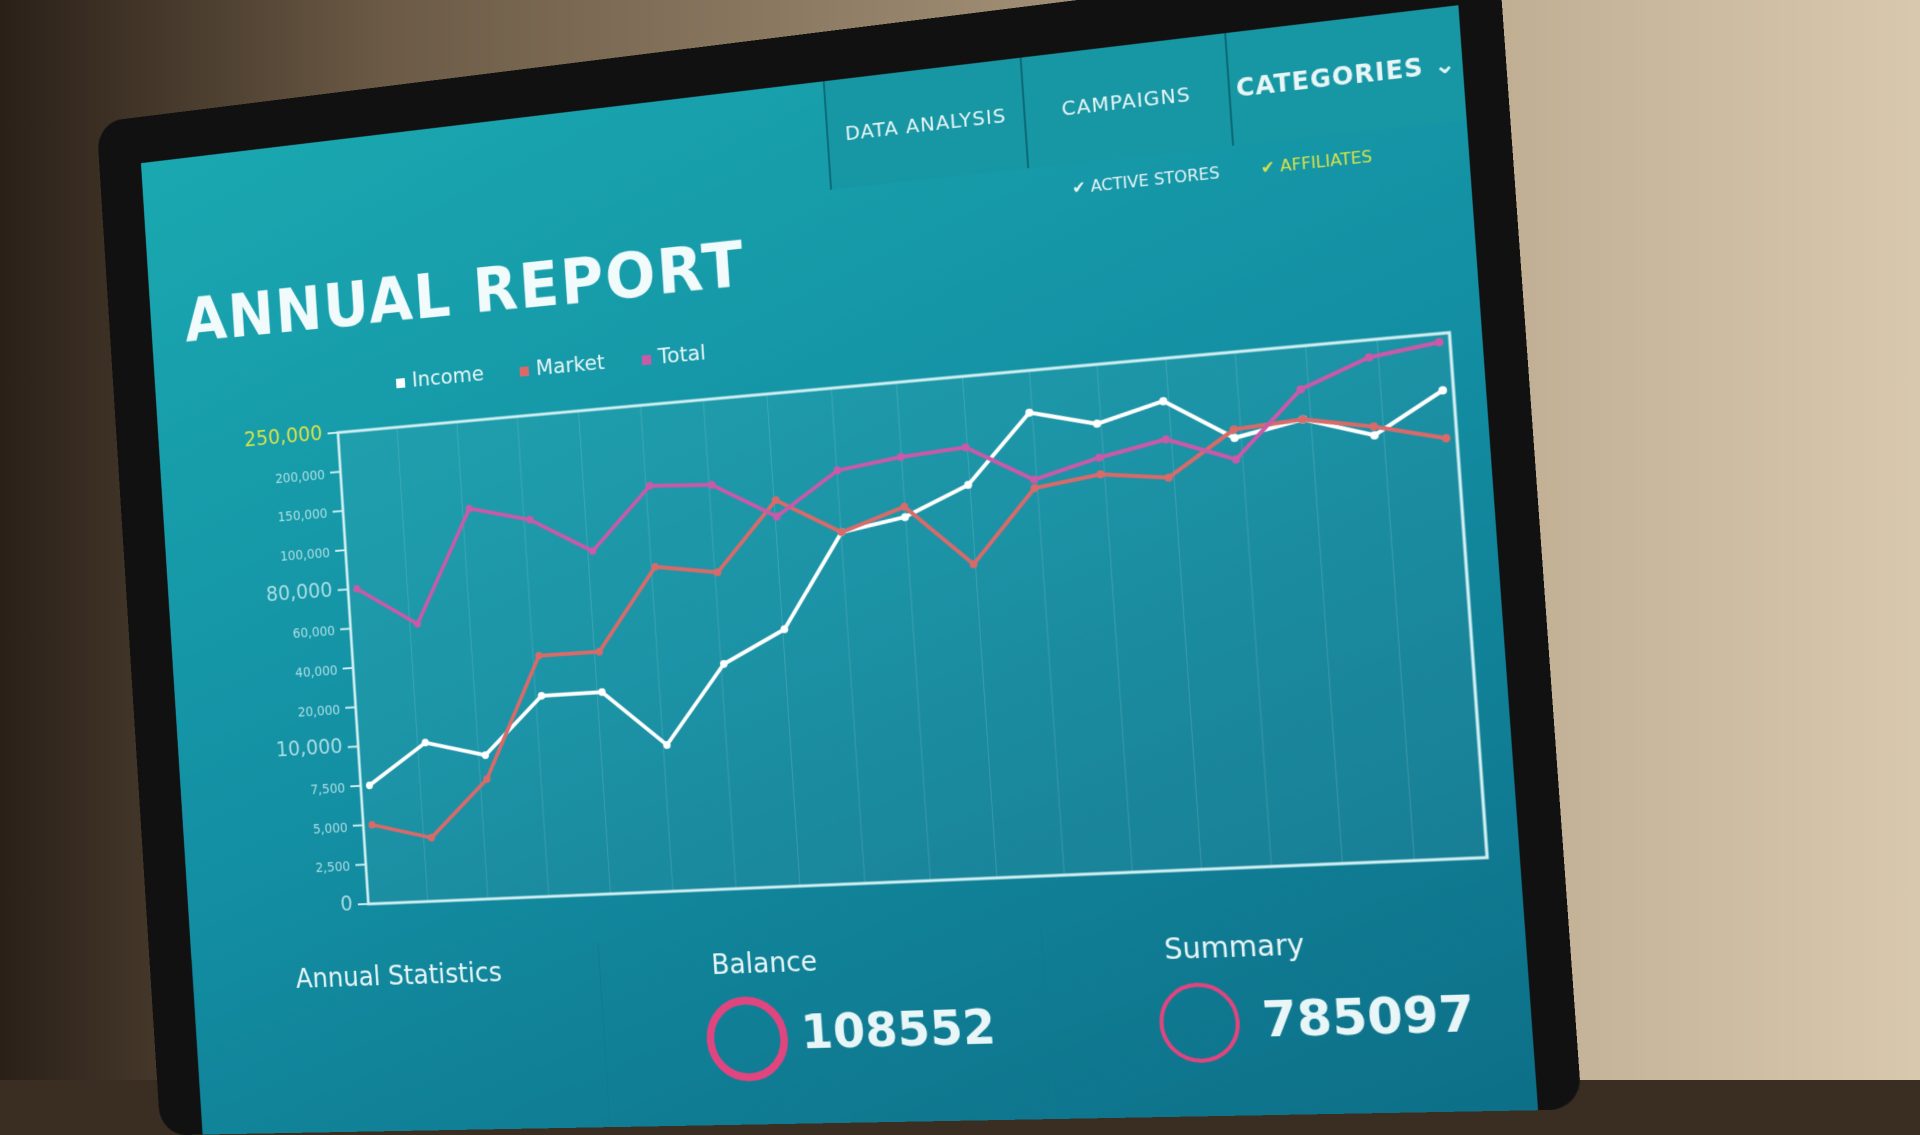  What do you see at coordinates (1155, 179) in the screenshot?
I see `filter-label: ACTIVE STORES` at bounding box center [1155, 179].